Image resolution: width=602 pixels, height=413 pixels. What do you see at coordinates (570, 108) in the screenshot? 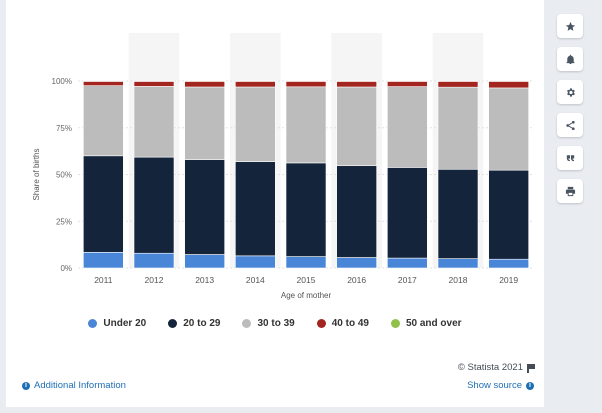
I see `chart-toolbar` at bounding box center [570, 108].